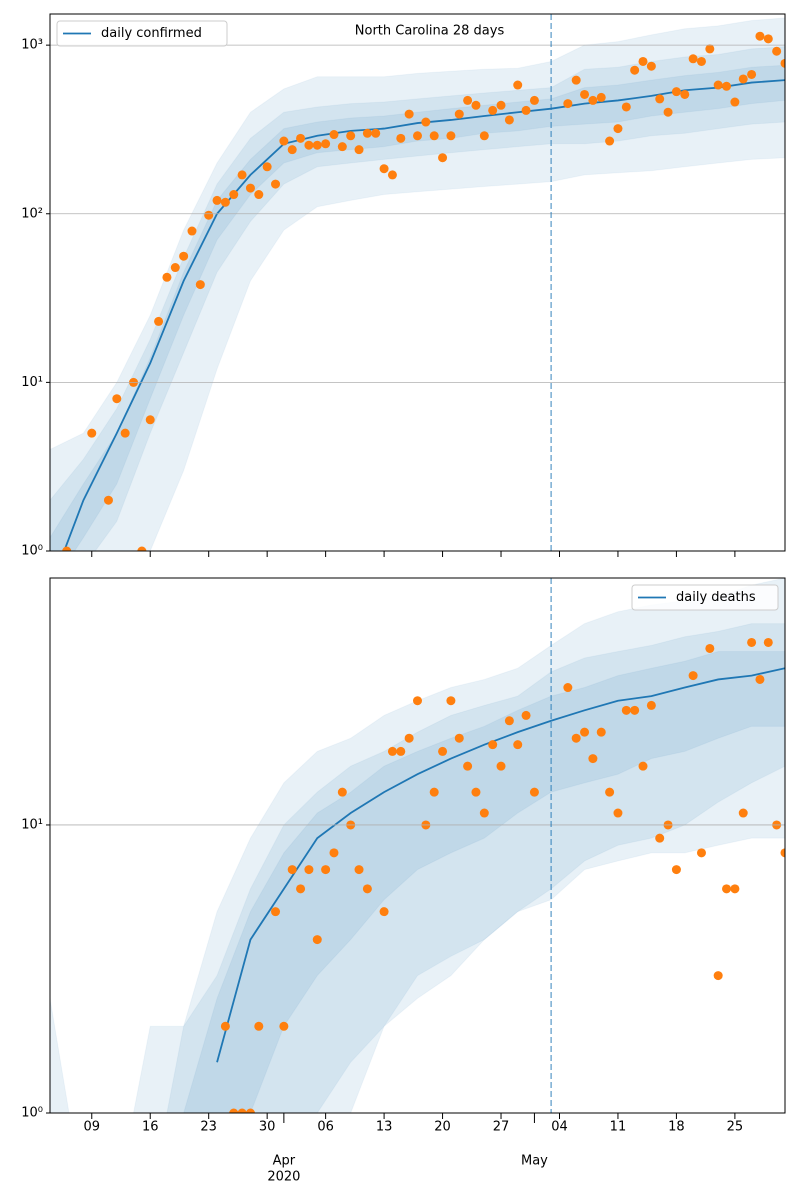  Describe the element at coordinates (559, 1127) in the screenshot. I see `x-tick-label: 04` at that location.